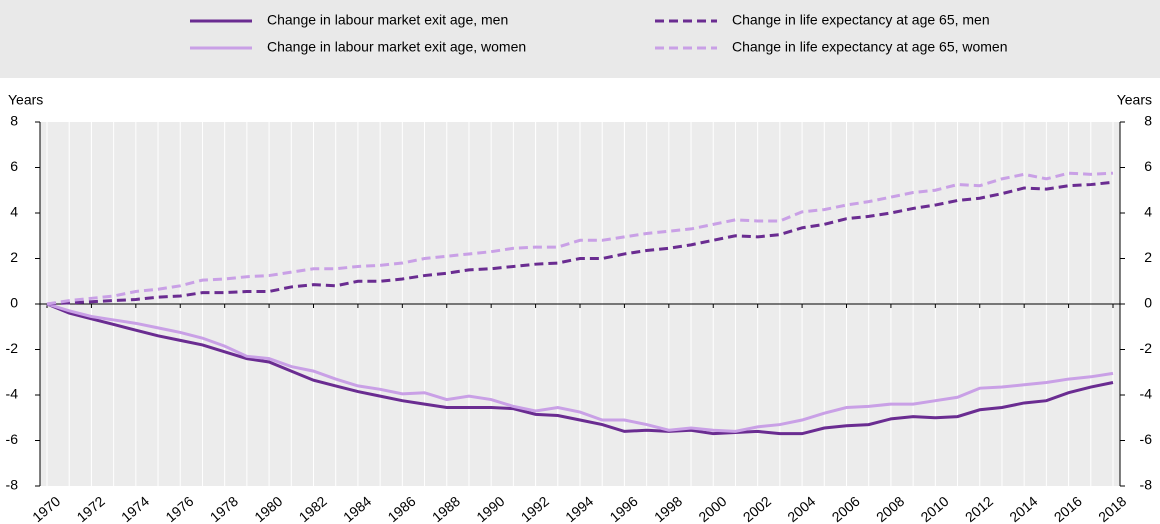  What do you see at coordinates (387, 20) in the screenshot?
I see `legend-label: Change in labour market exit age, men` at bounding box center [387, 20].